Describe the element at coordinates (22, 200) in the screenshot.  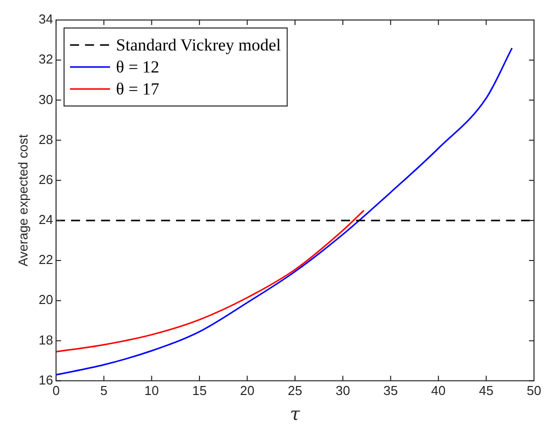
I see `y-axis-title: Average expected cost` at that location.